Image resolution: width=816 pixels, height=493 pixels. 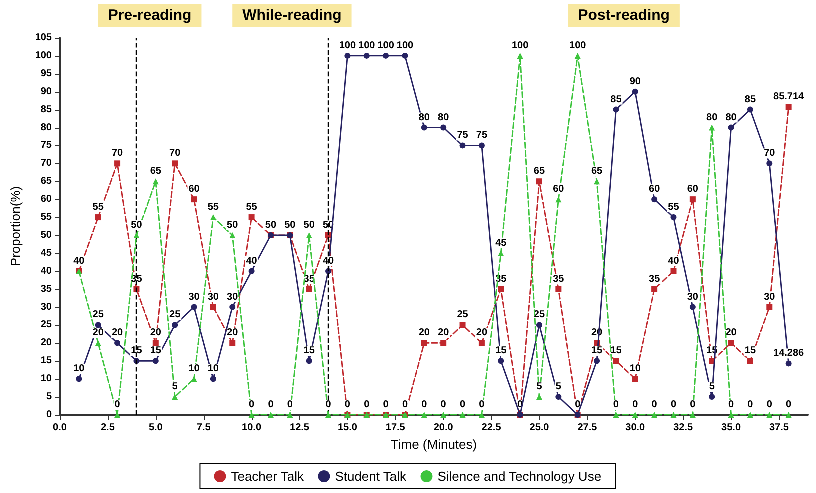 What do you see at coordinates (46, 289) in the screenshot?
I see `y-tick-label: 35` at bounding box center [46, 289].